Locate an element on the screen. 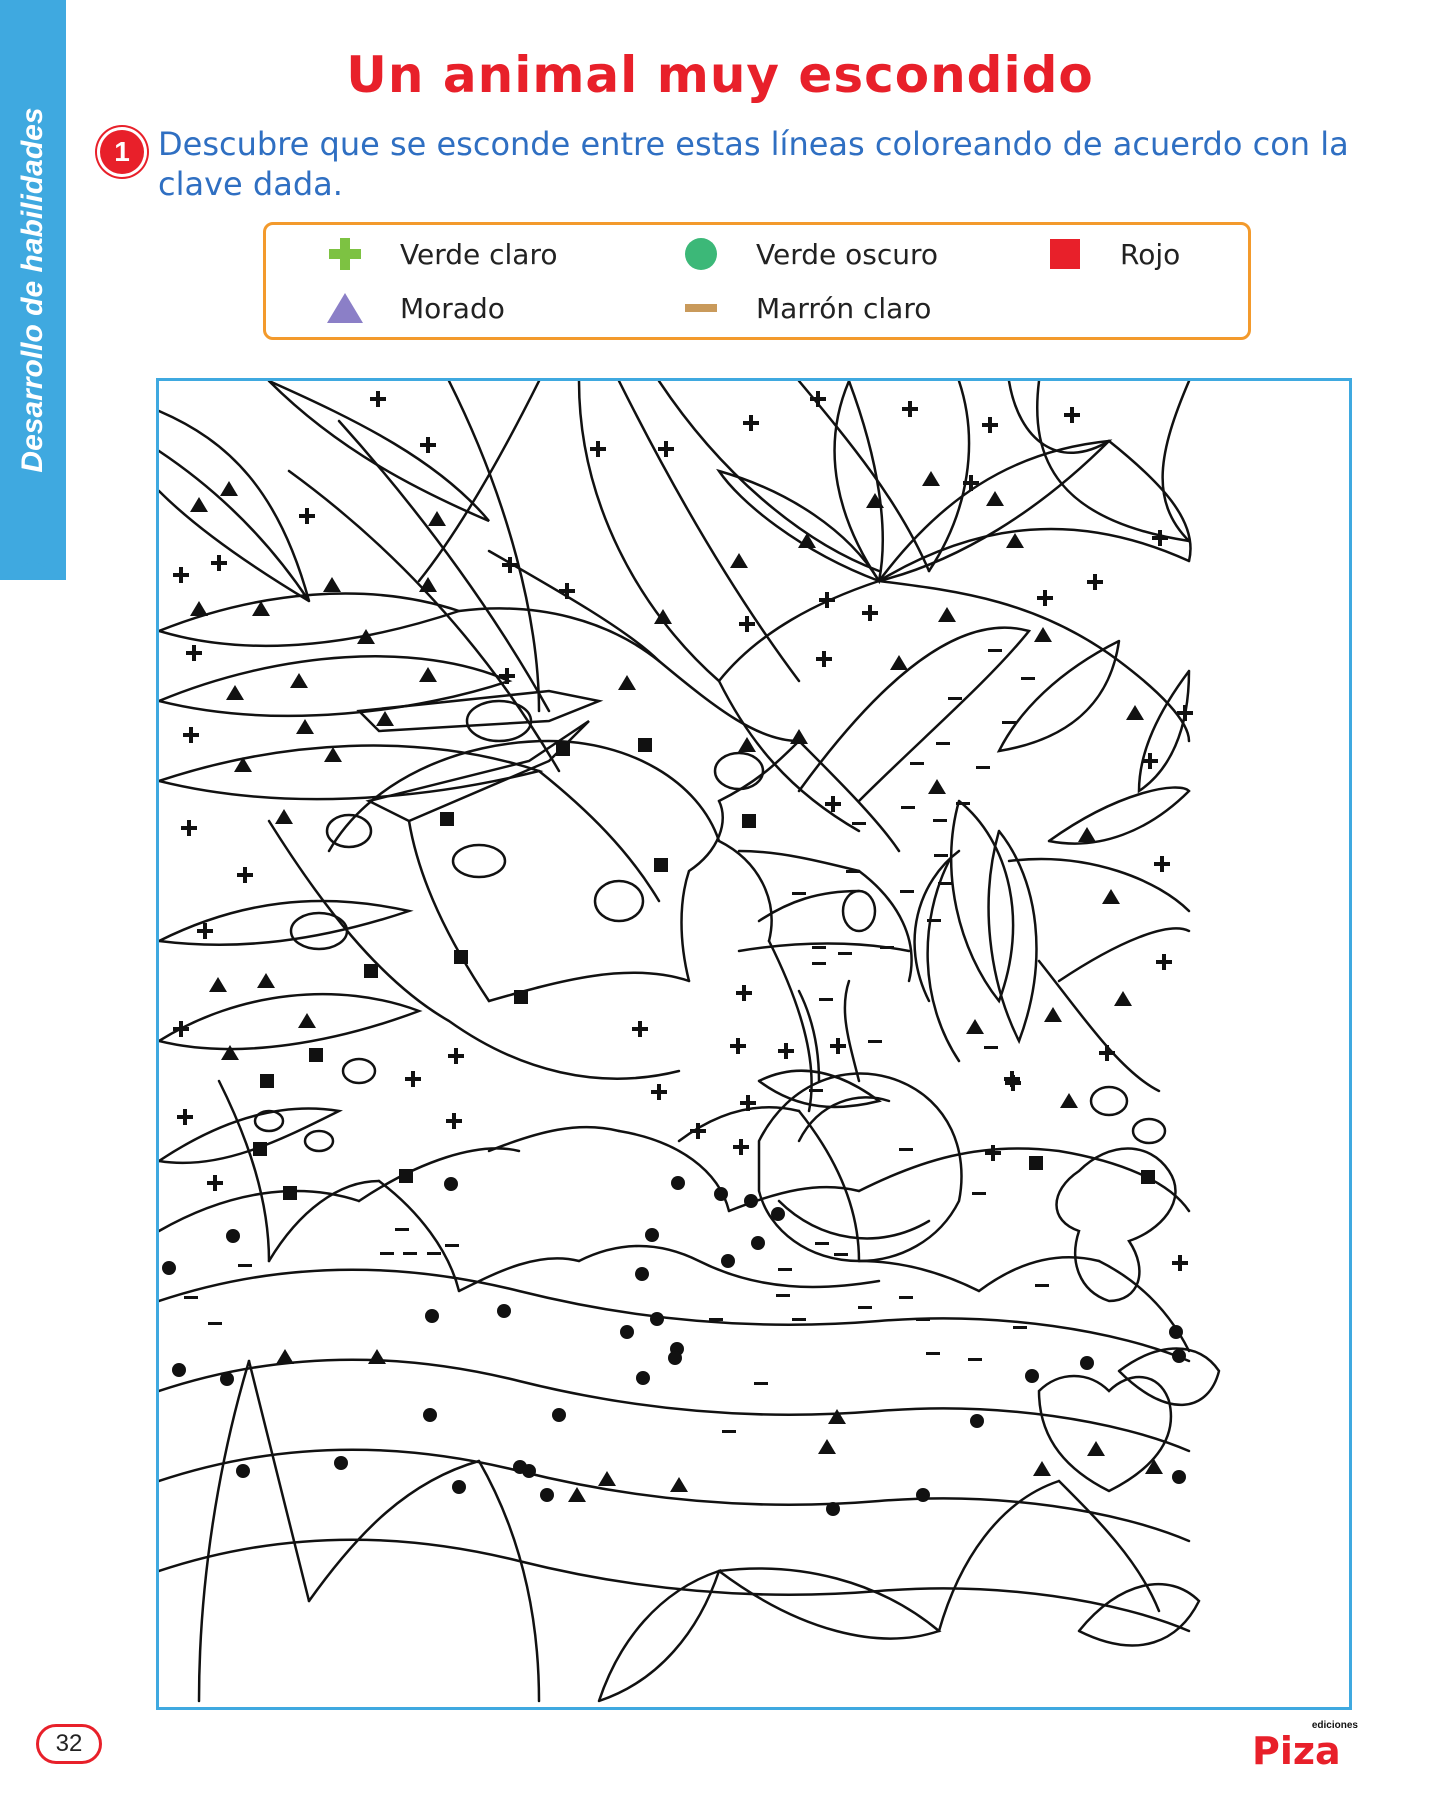  side-tab-tip is located at coordinates (33, 570).